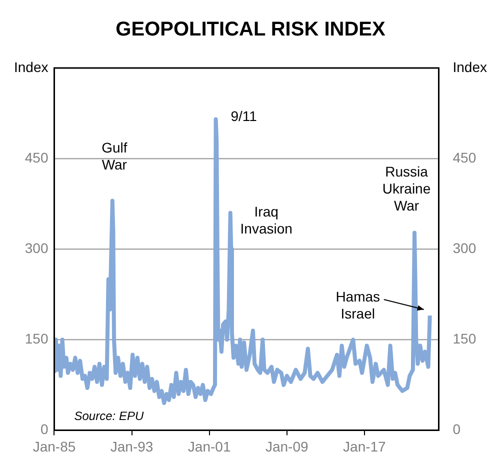 The image size is (501, 464). I want to click on annotation: Russia Ukraine War, so click(406, 189).